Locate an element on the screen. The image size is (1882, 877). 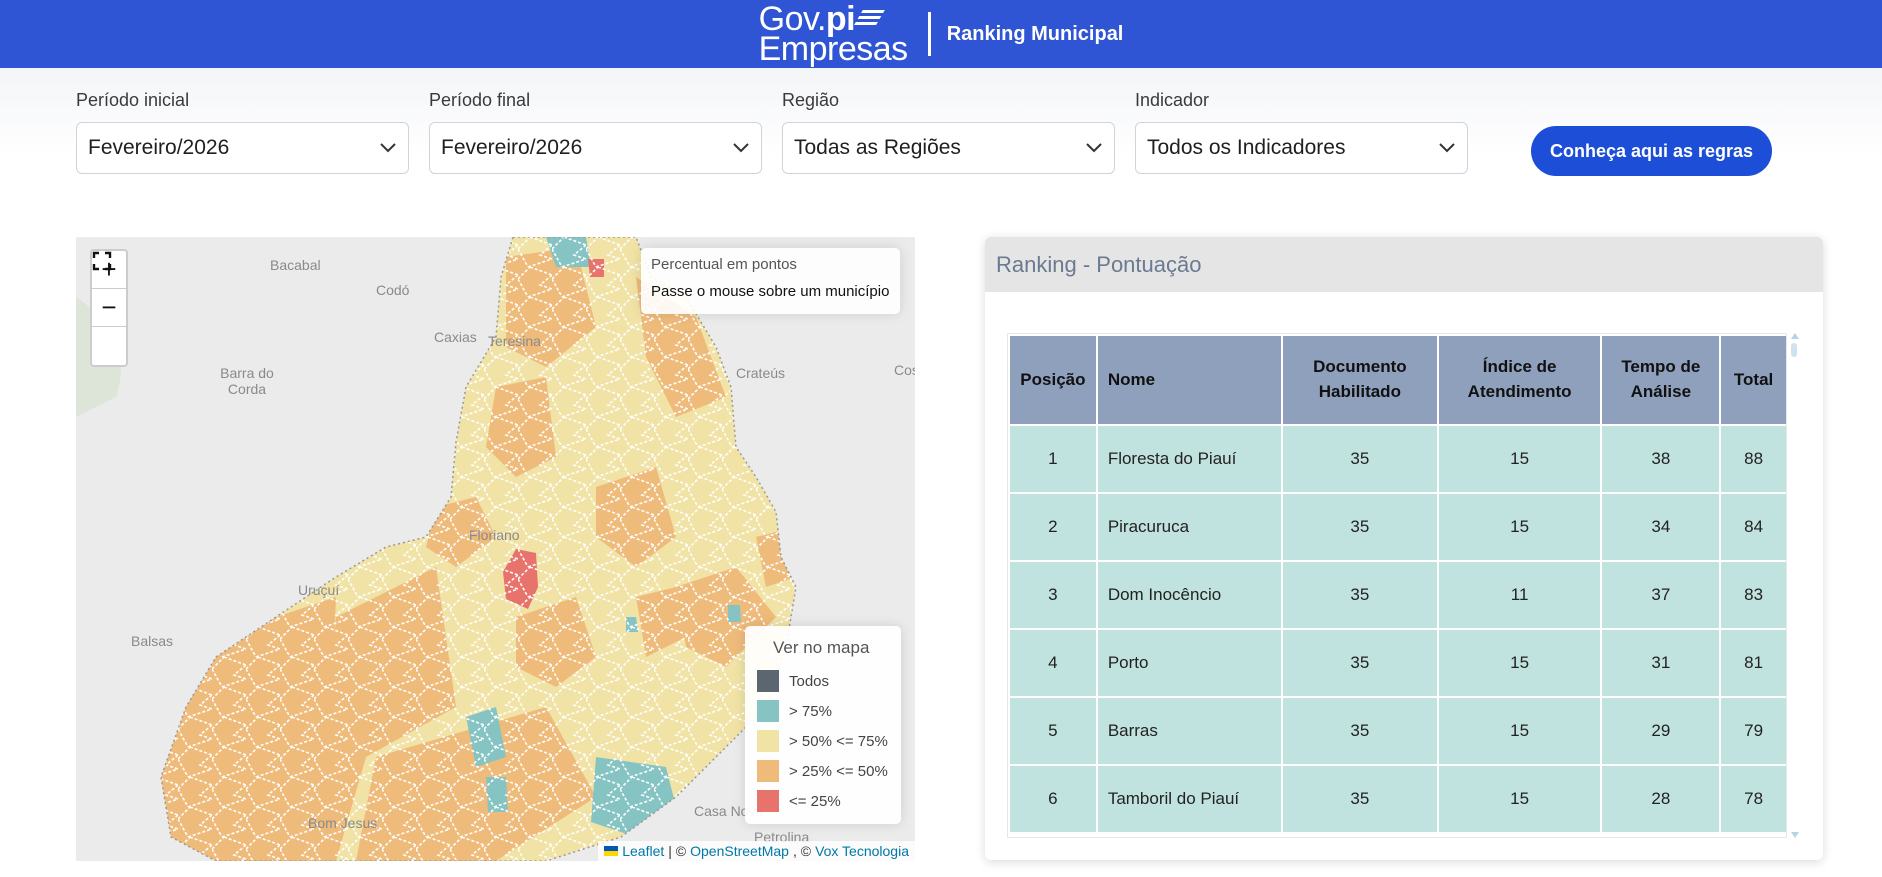
column-header-posicao: Posição is located at coordinates (1053, 380).